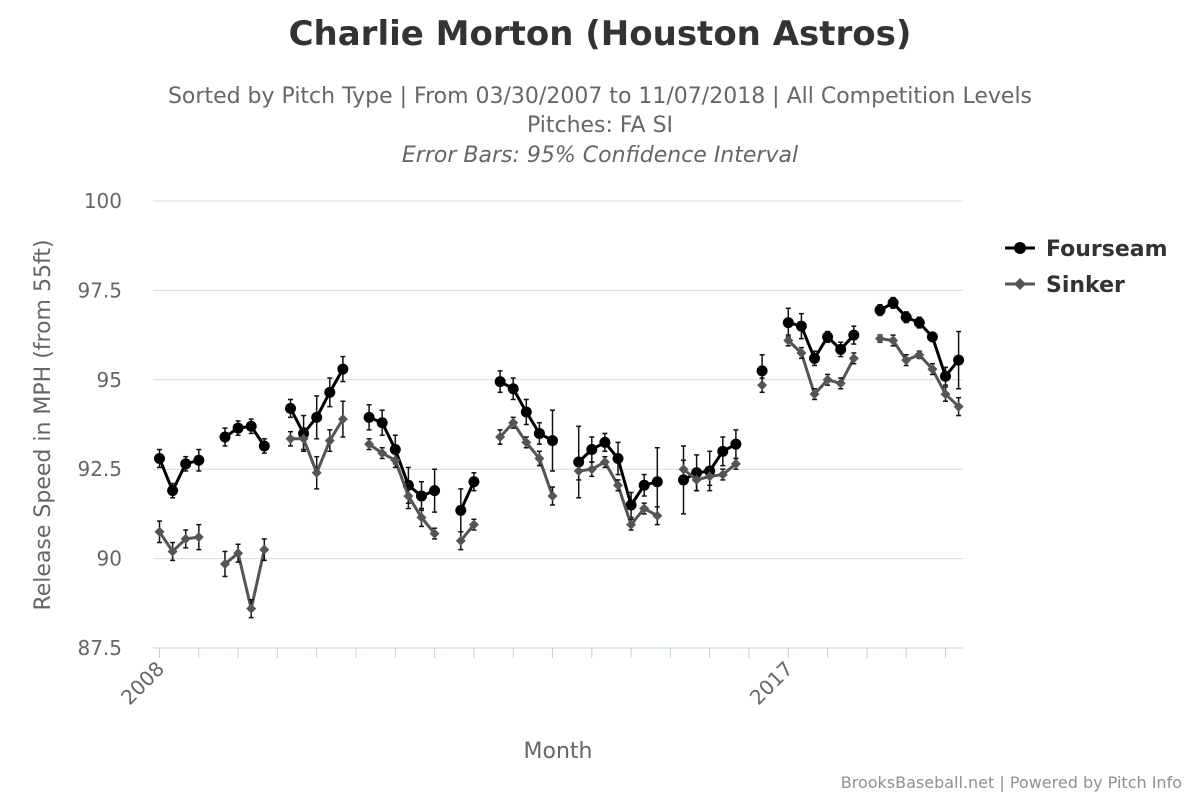  What do you see at coordinates (43, 424) in the screenshot?
I see `y-axis-label: Release Speed in MPH (from 55ft)` at bounding box center [43, 424].